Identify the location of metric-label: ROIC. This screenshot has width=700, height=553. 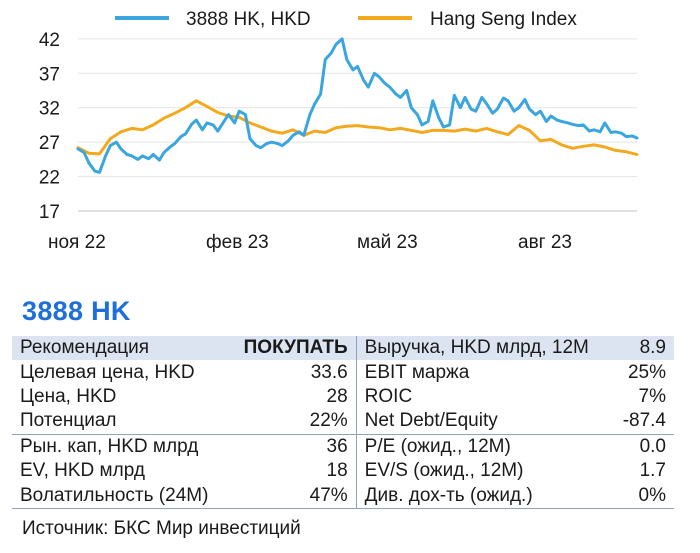
(388, 396).